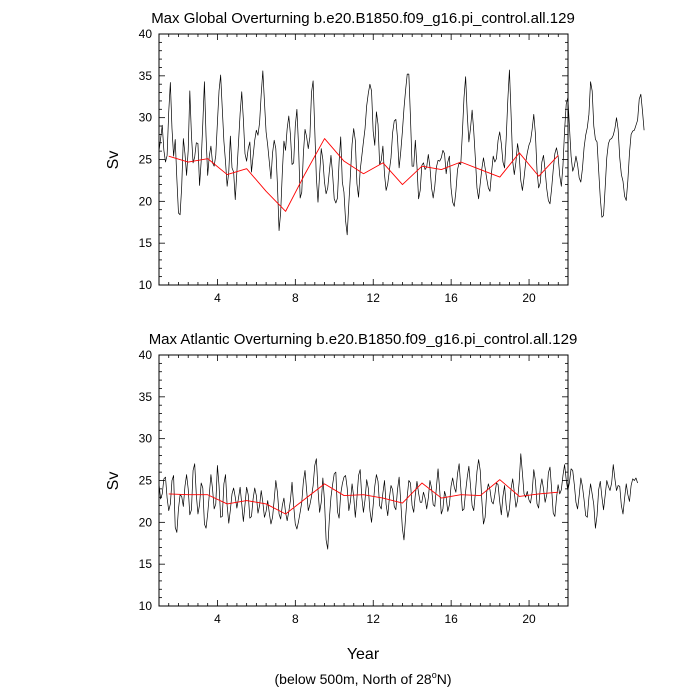 This screenshot has width=700, height=700. What do you see at coordinates (363, 654) in the screenshot?
I see `x-axis-label: Year` at bounding box center [363, 654].